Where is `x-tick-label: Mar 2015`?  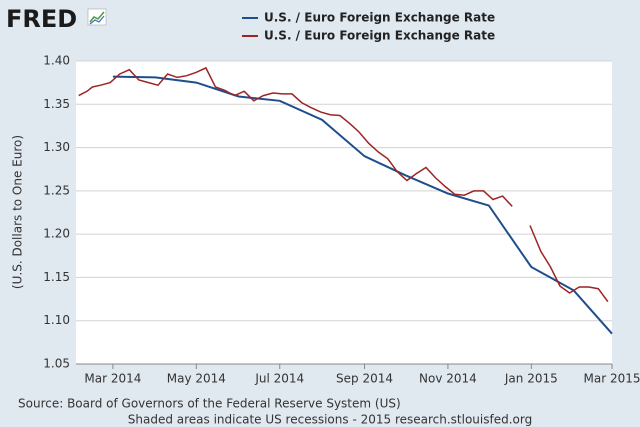
x-tick-label: Mar 2015 is located at coordinates (612, 379).